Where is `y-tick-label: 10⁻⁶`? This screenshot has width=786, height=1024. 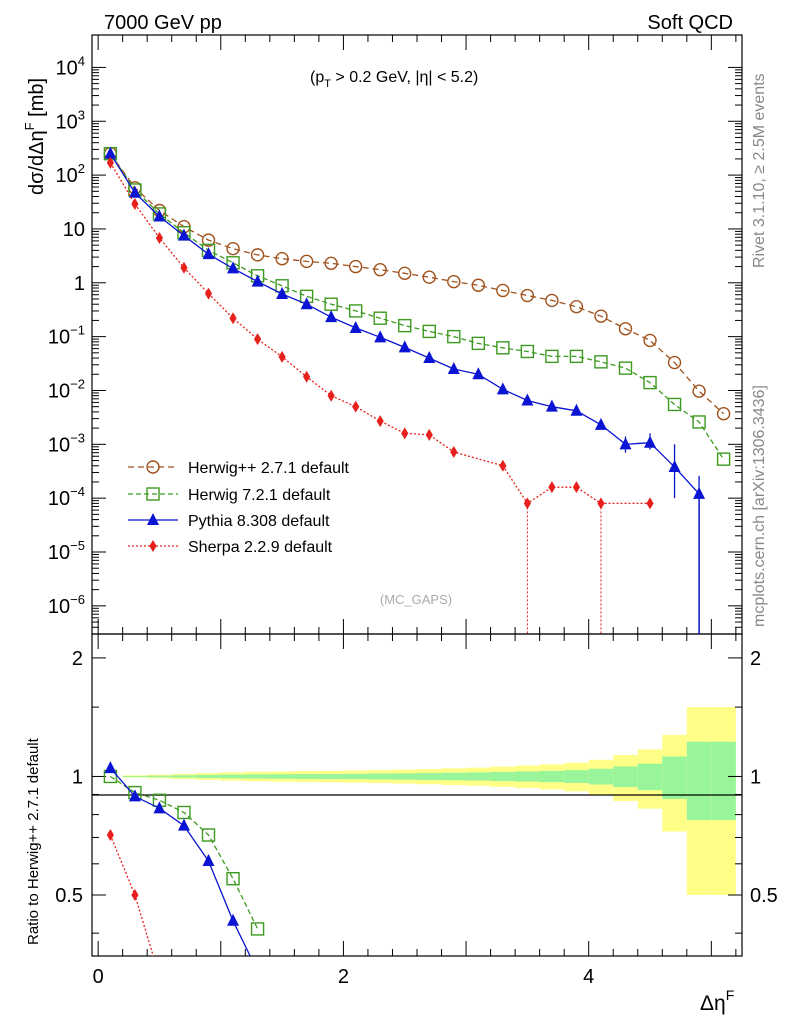 y-tick-label: 10⁻⁶ is located at coordinates (66, 605).